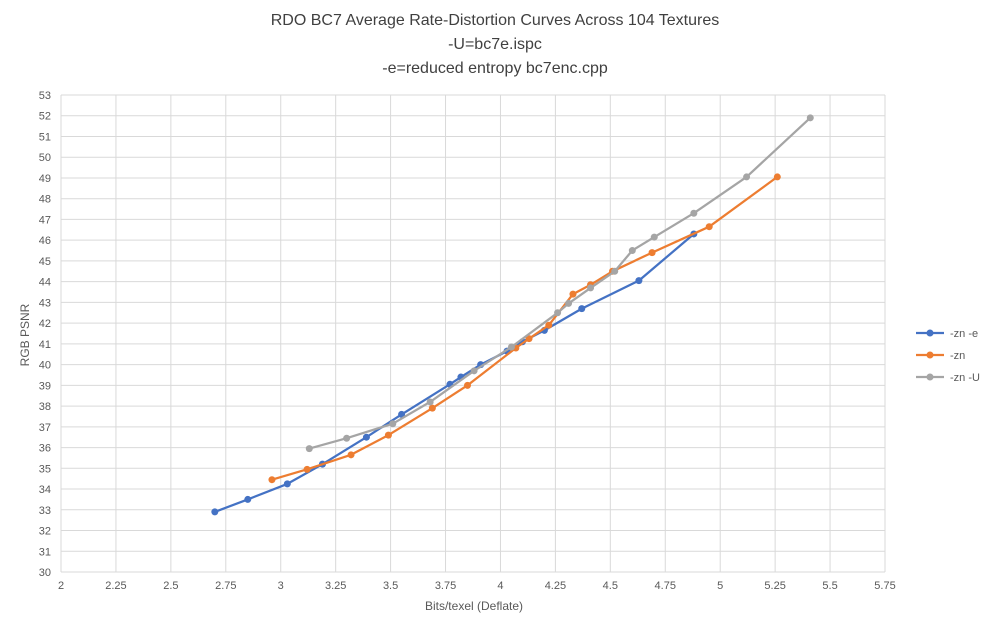 The height and width of the screenshot is (632, 990). I want to click on y-tick-label: 46, so click(45, 241).